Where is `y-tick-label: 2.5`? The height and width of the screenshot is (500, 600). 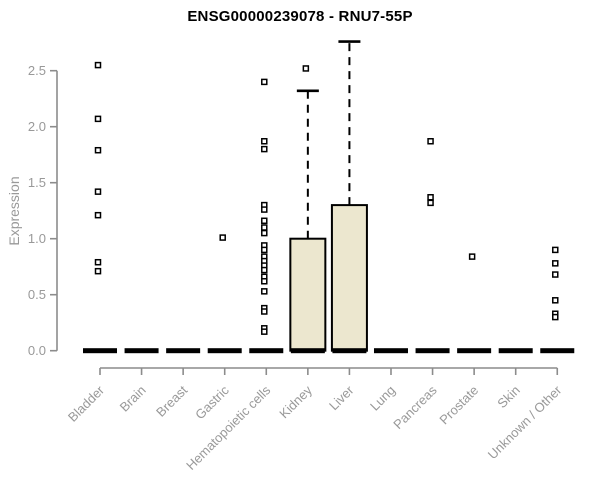 y-tick-label: 2.5 is located at coordinates (37, 70).